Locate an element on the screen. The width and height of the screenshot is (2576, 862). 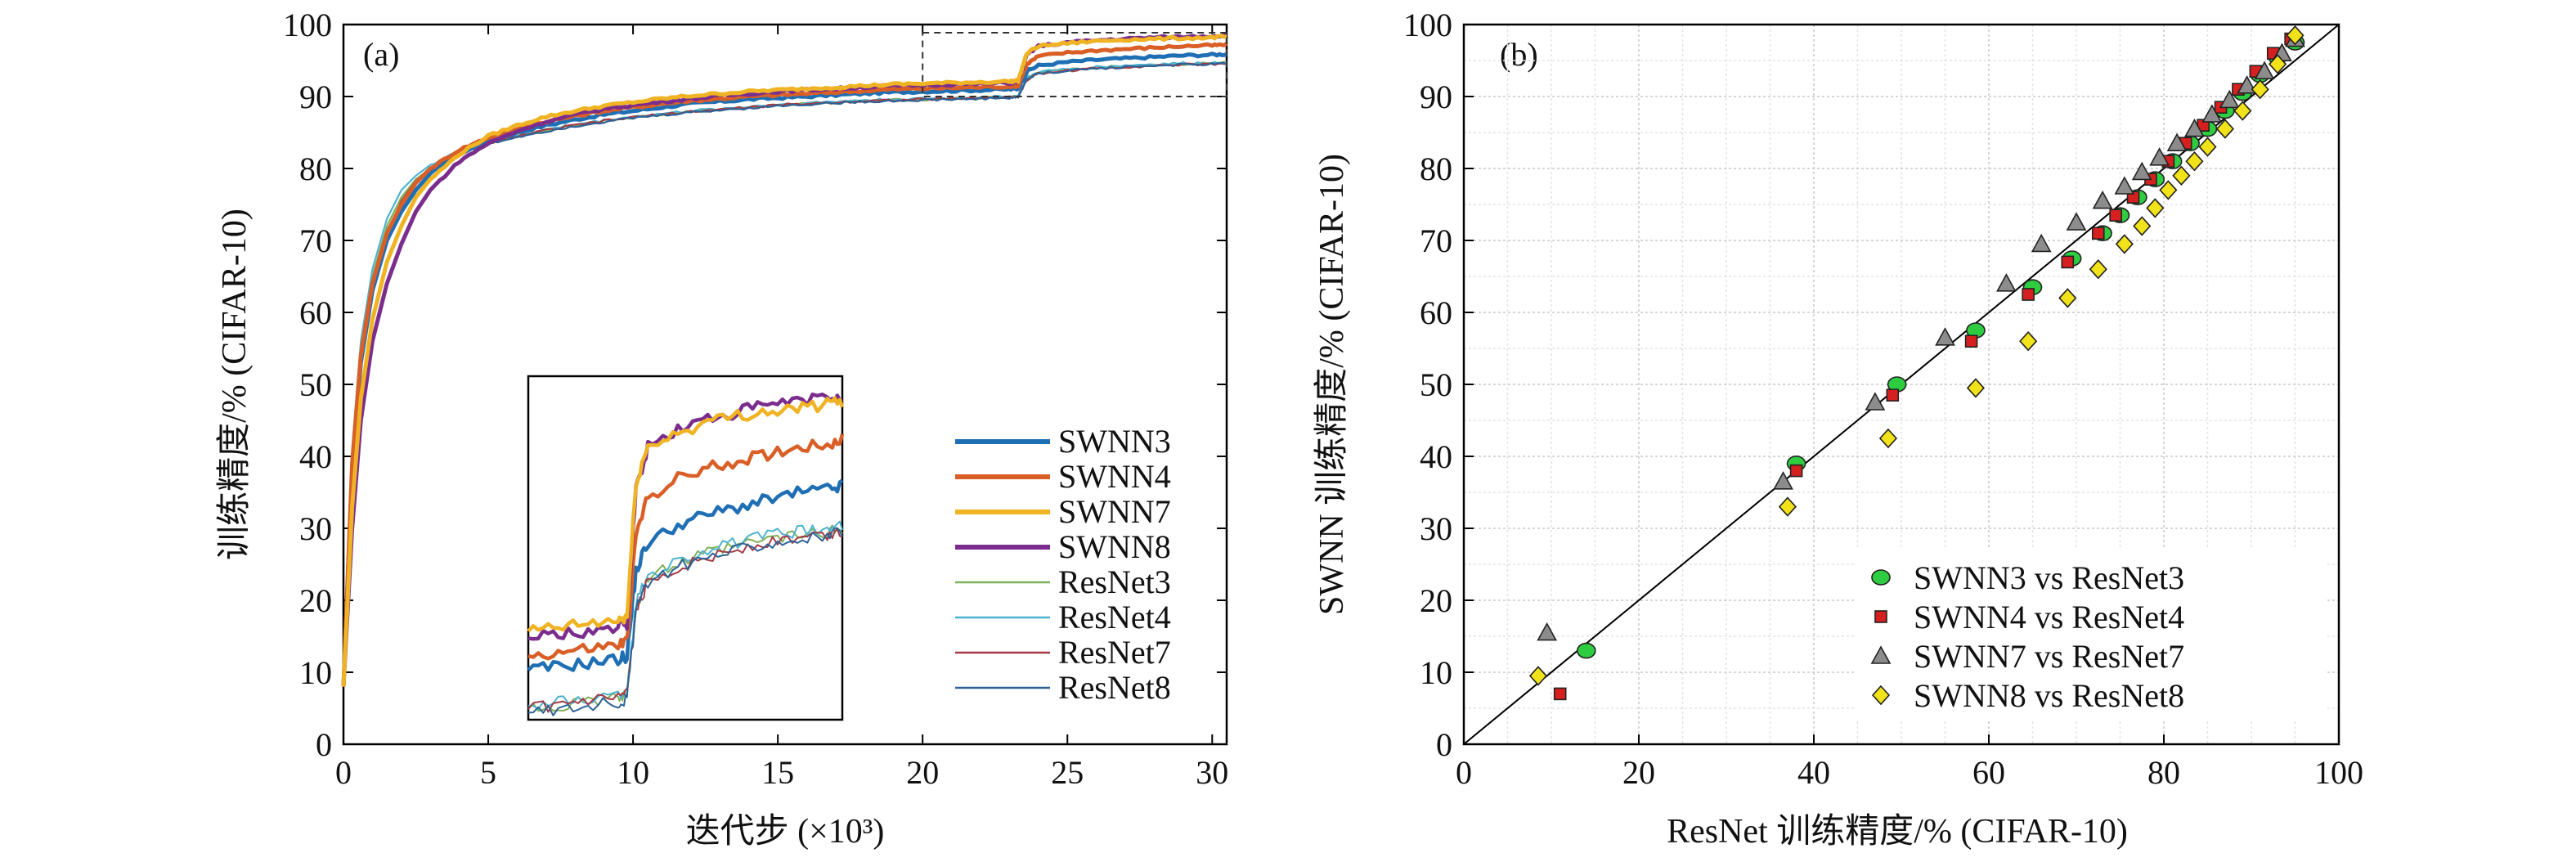
panel-b-label: (b) is located at coordinates (1519, 54).